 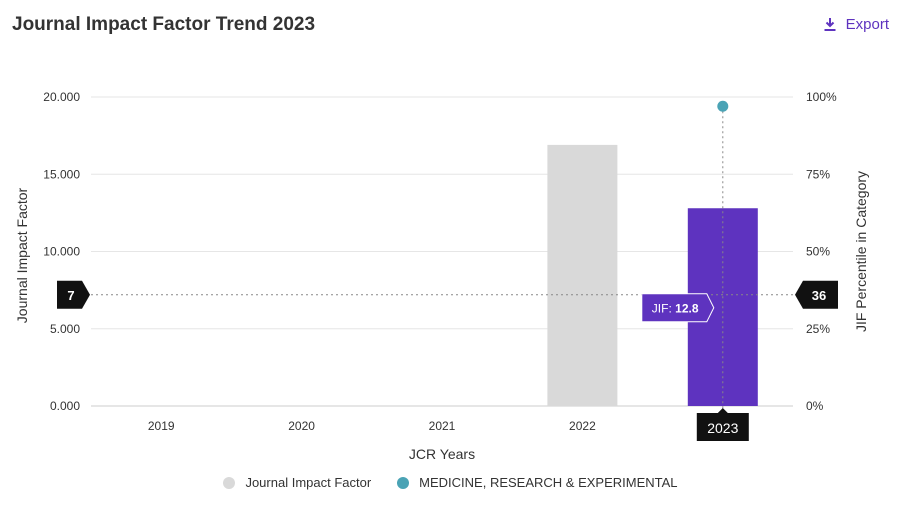 What do you see at coordinates (65, 329) in the screenshot?
I see `y-tick-label: 5.000` at bounding box center [65, 329].